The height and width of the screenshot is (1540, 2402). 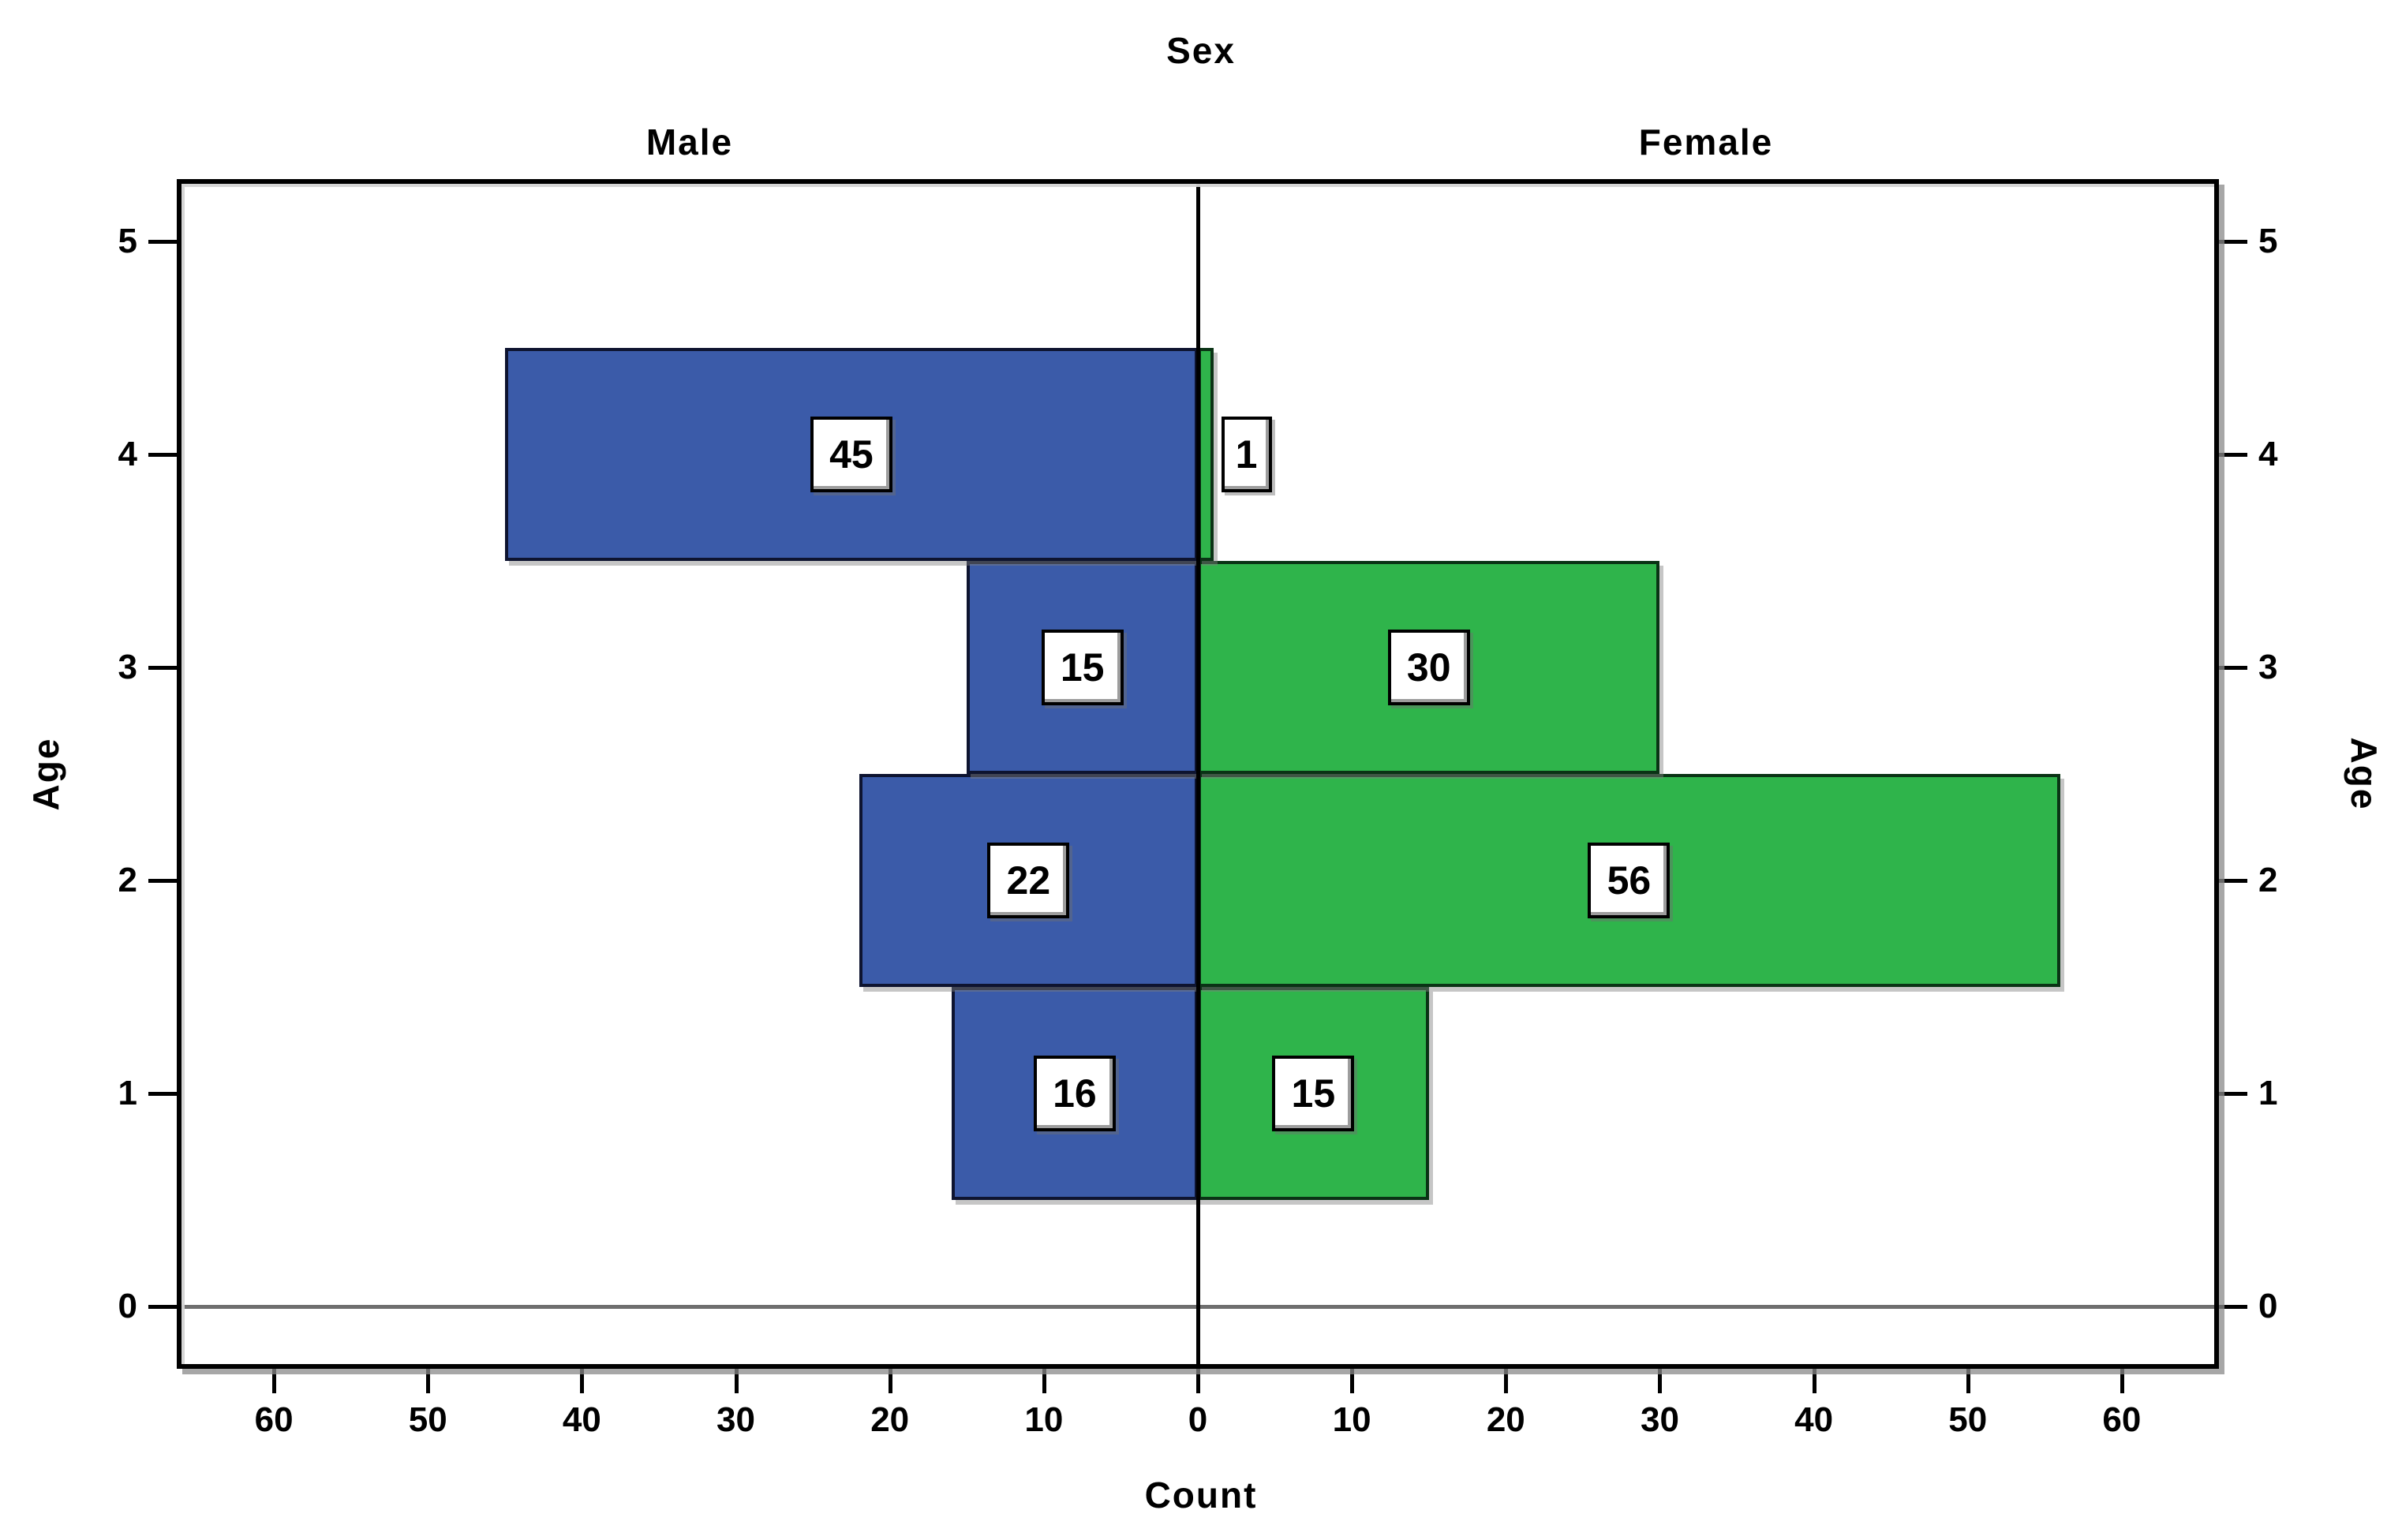 What do you see at coordinates (2364, 774) in the screenshot?
I see `y-axis-title-right: Age` at bounding box center [2364, 774].